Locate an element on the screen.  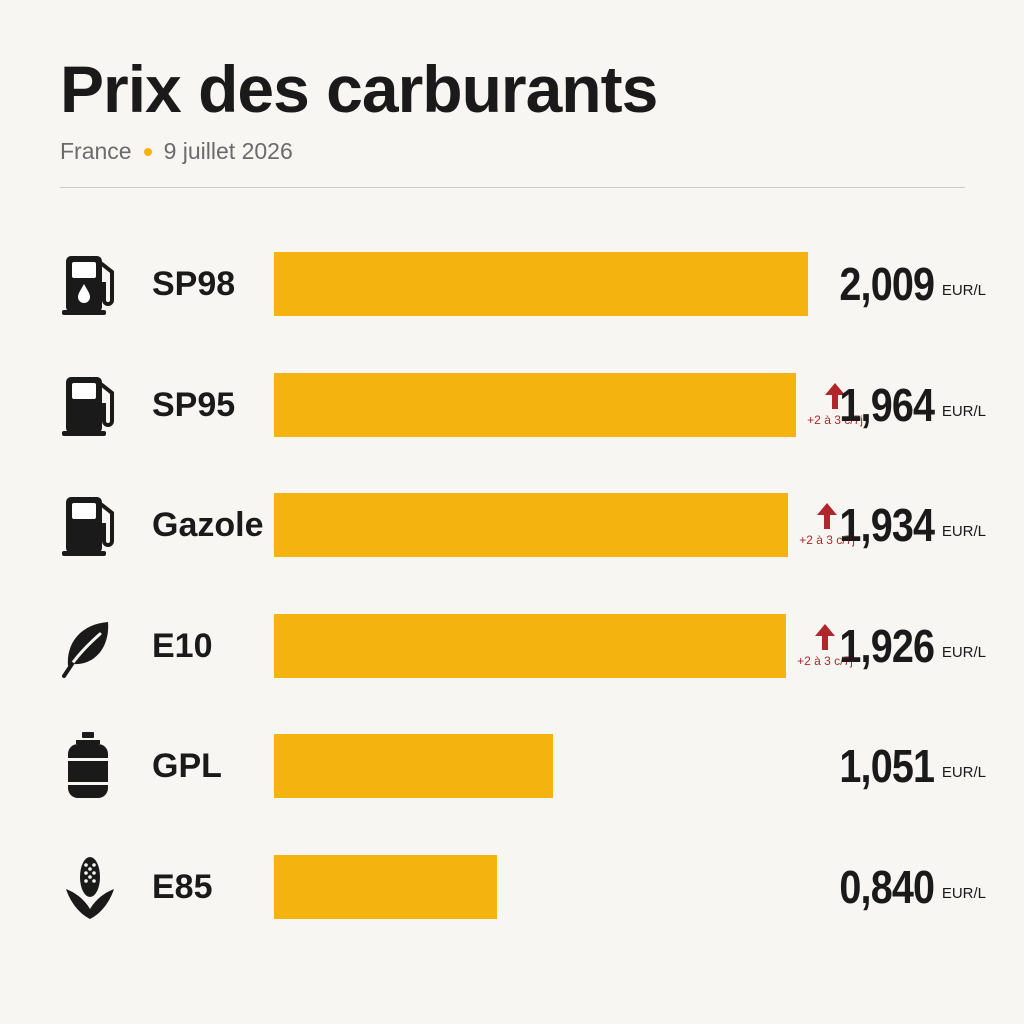
chart-row: SP98 2,009 EUR/L is located at coordinates (512, 284).